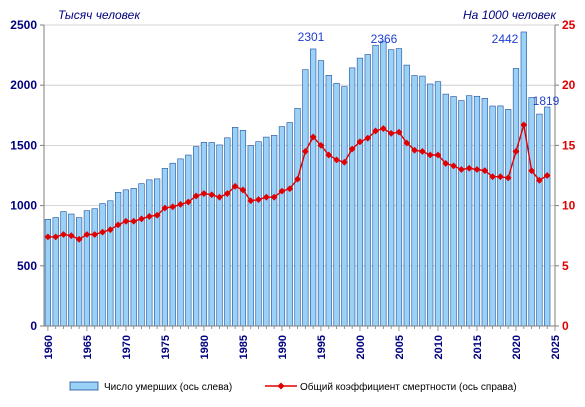 This screenshot has width=585, height=407. What do you see at coordinates (461, 169) in the screenshot?
I see `rate-point-2013` at bounding box center [461, 169].